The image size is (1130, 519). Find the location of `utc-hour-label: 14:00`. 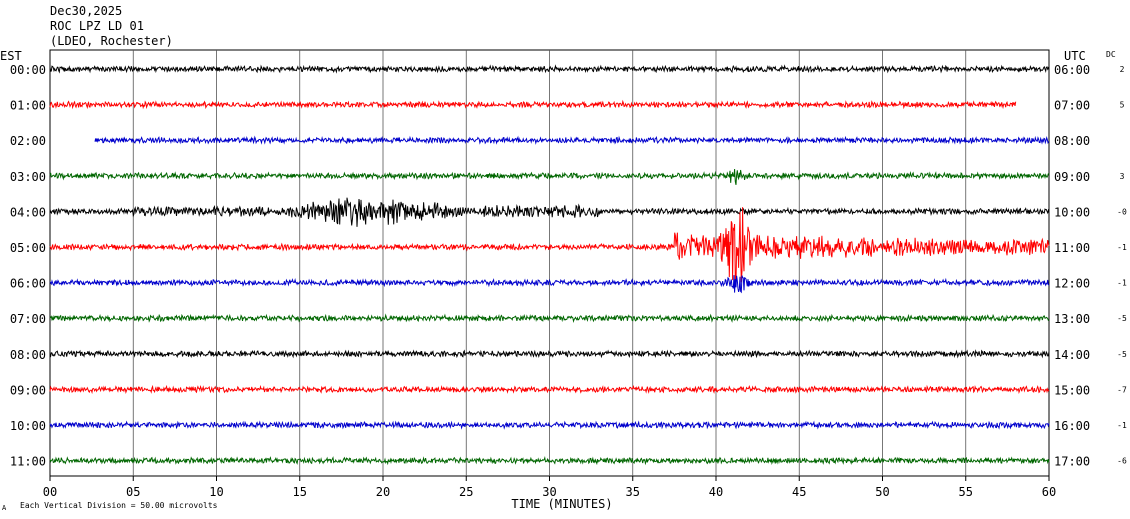

utc-hour-label: 14:00 is located at coordinates (1072, 355).